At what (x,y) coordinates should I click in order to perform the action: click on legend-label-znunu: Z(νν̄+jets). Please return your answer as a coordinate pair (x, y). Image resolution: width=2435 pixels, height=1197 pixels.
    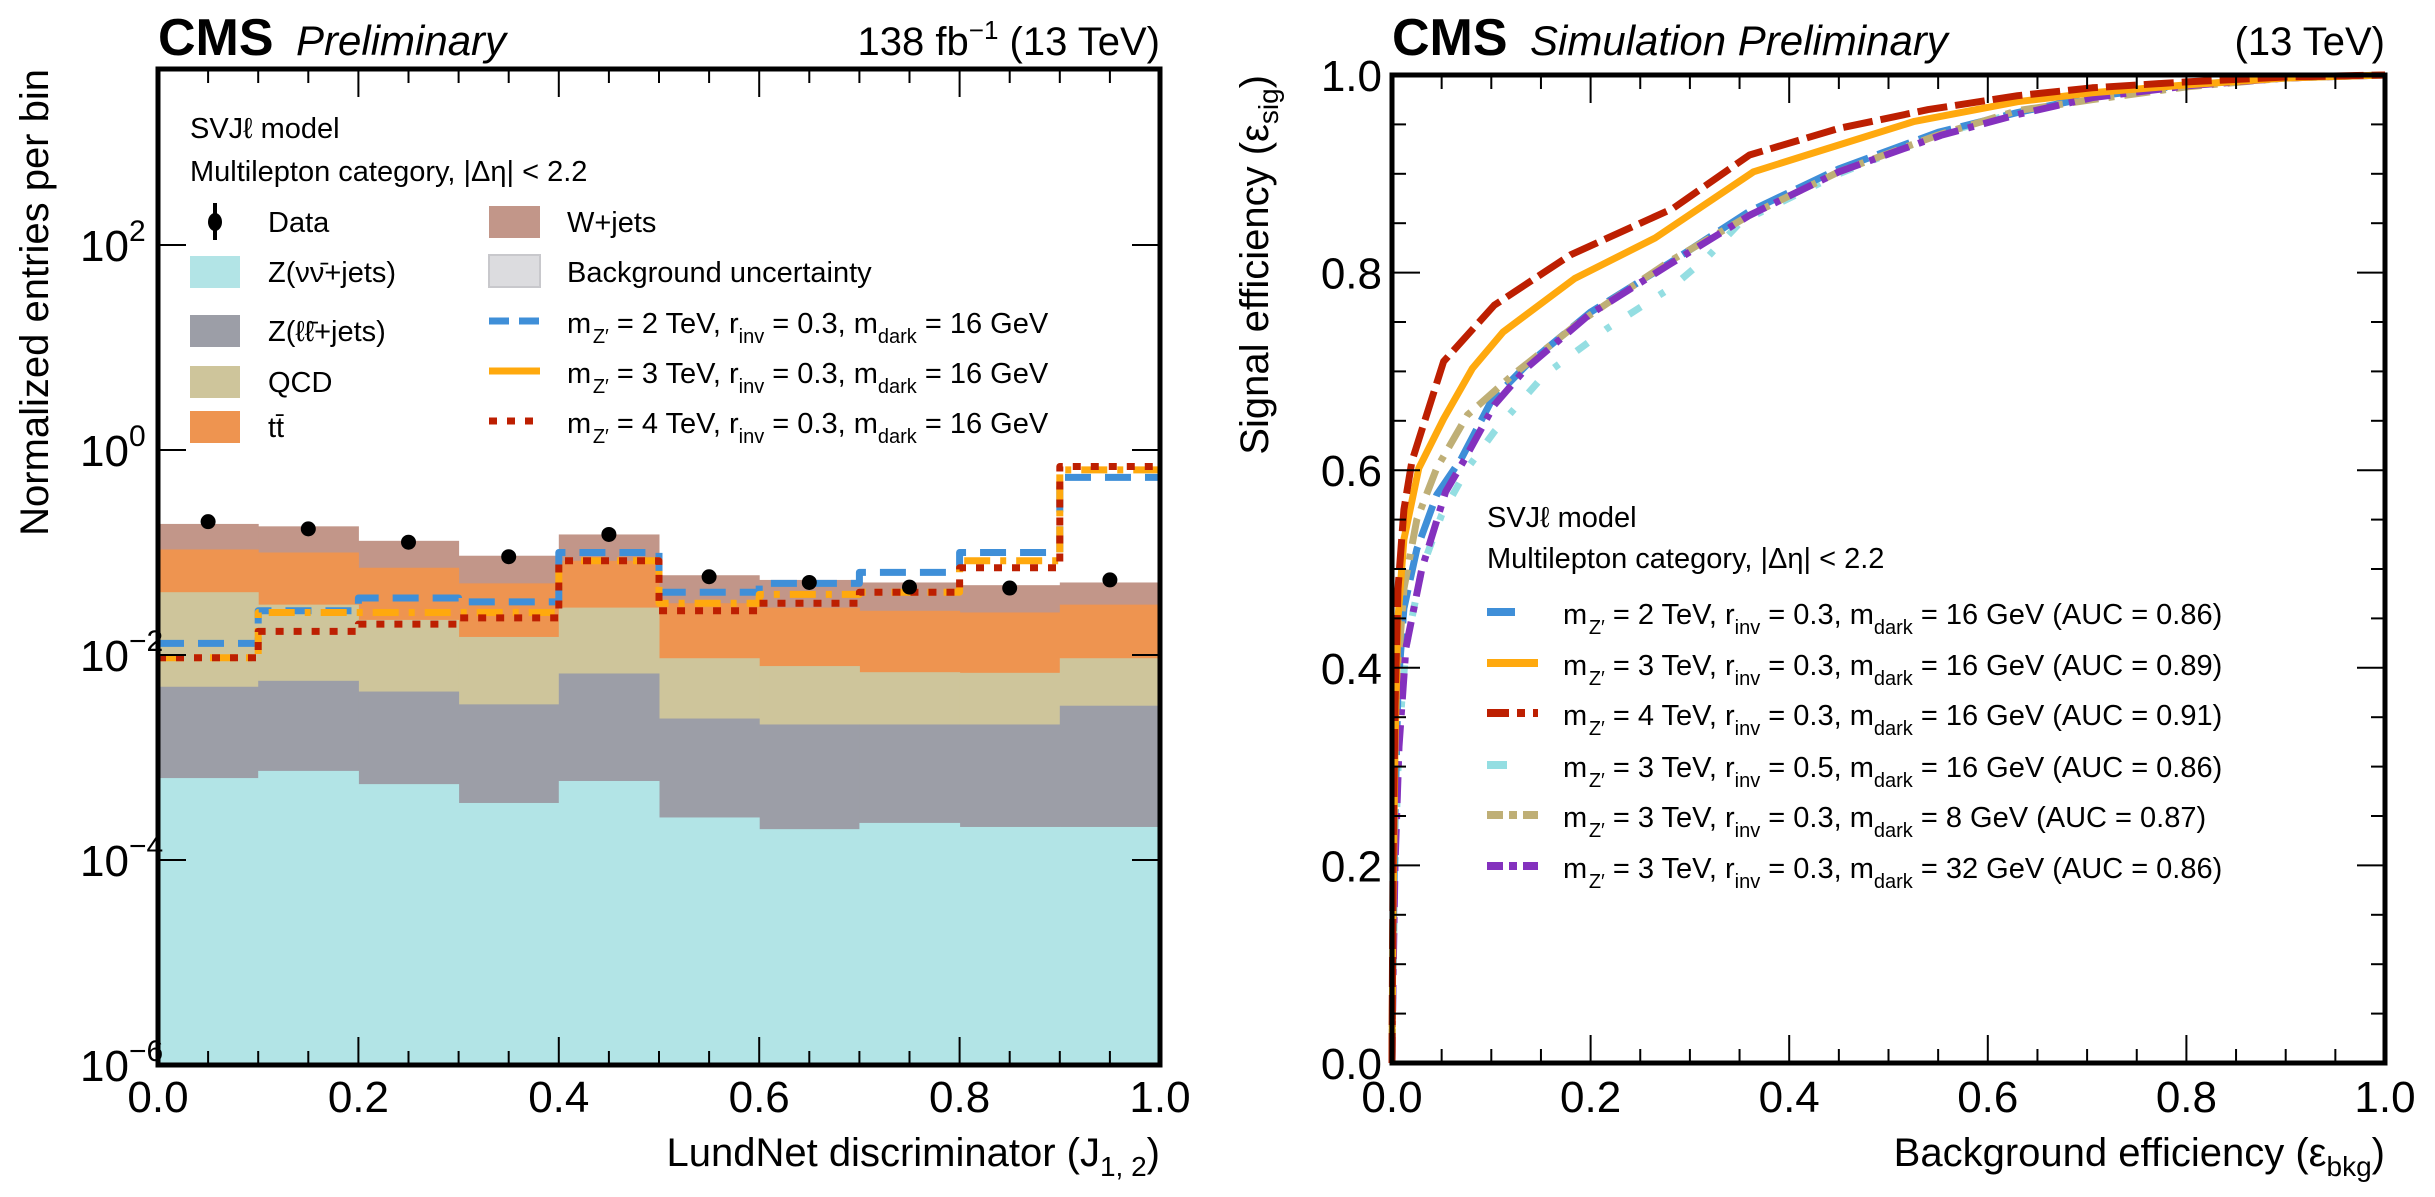
    Looking at the image, I should click on (332, 273).